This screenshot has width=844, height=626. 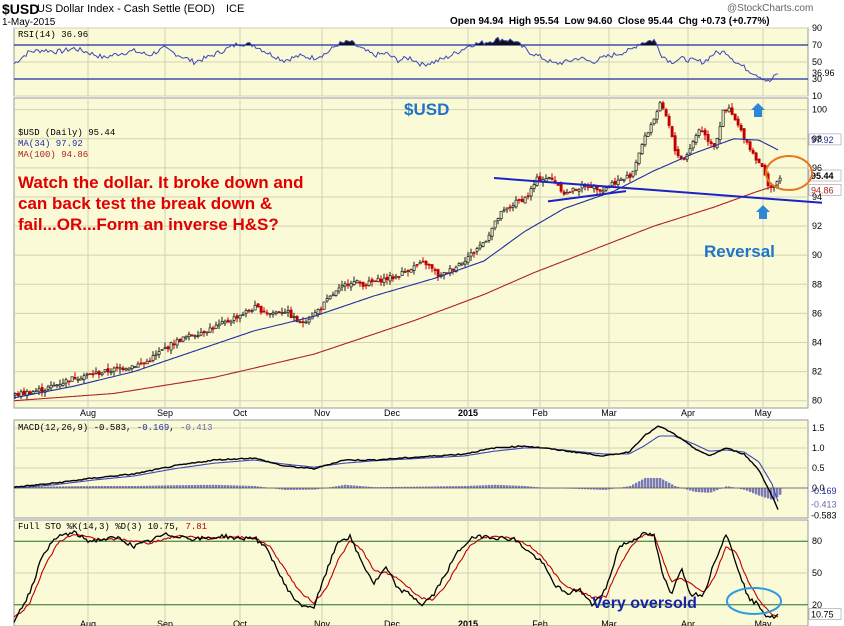 I want to click on annotation-shapes, so click(x=769, y=359).